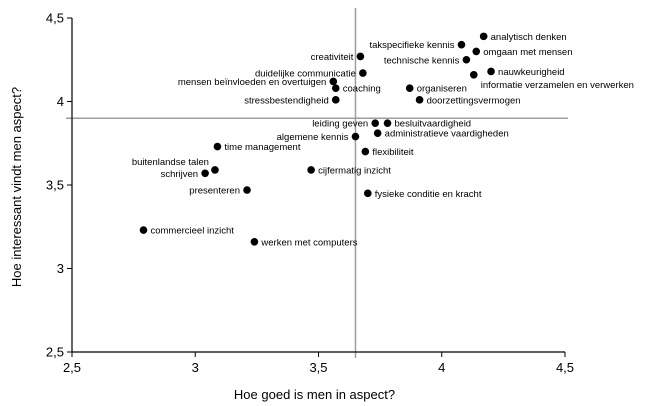 The image size is (654, 406). I want to click on x-axis-title: Hoe goed is men in aspect?, so click(314, 394).